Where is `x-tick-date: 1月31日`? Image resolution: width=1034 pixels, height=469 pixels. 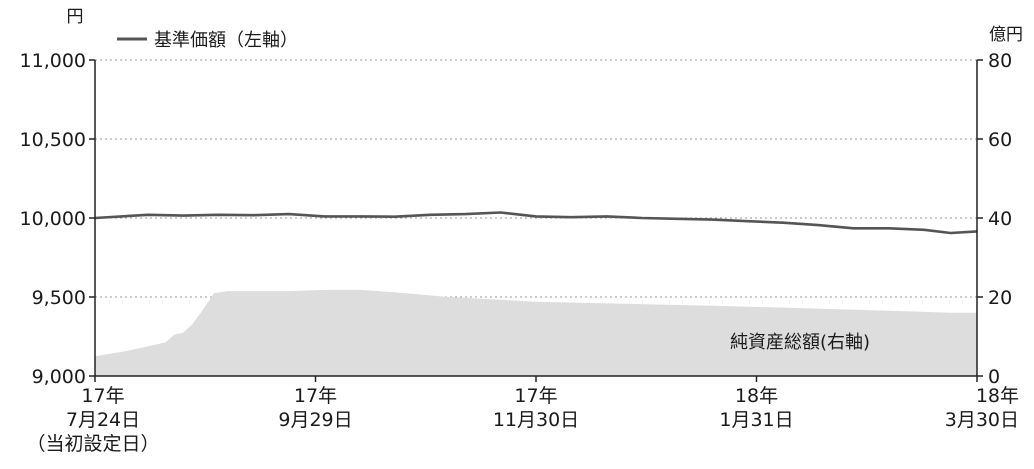
x-tick-date: 1月31日 is located at coordinates (756, 420).